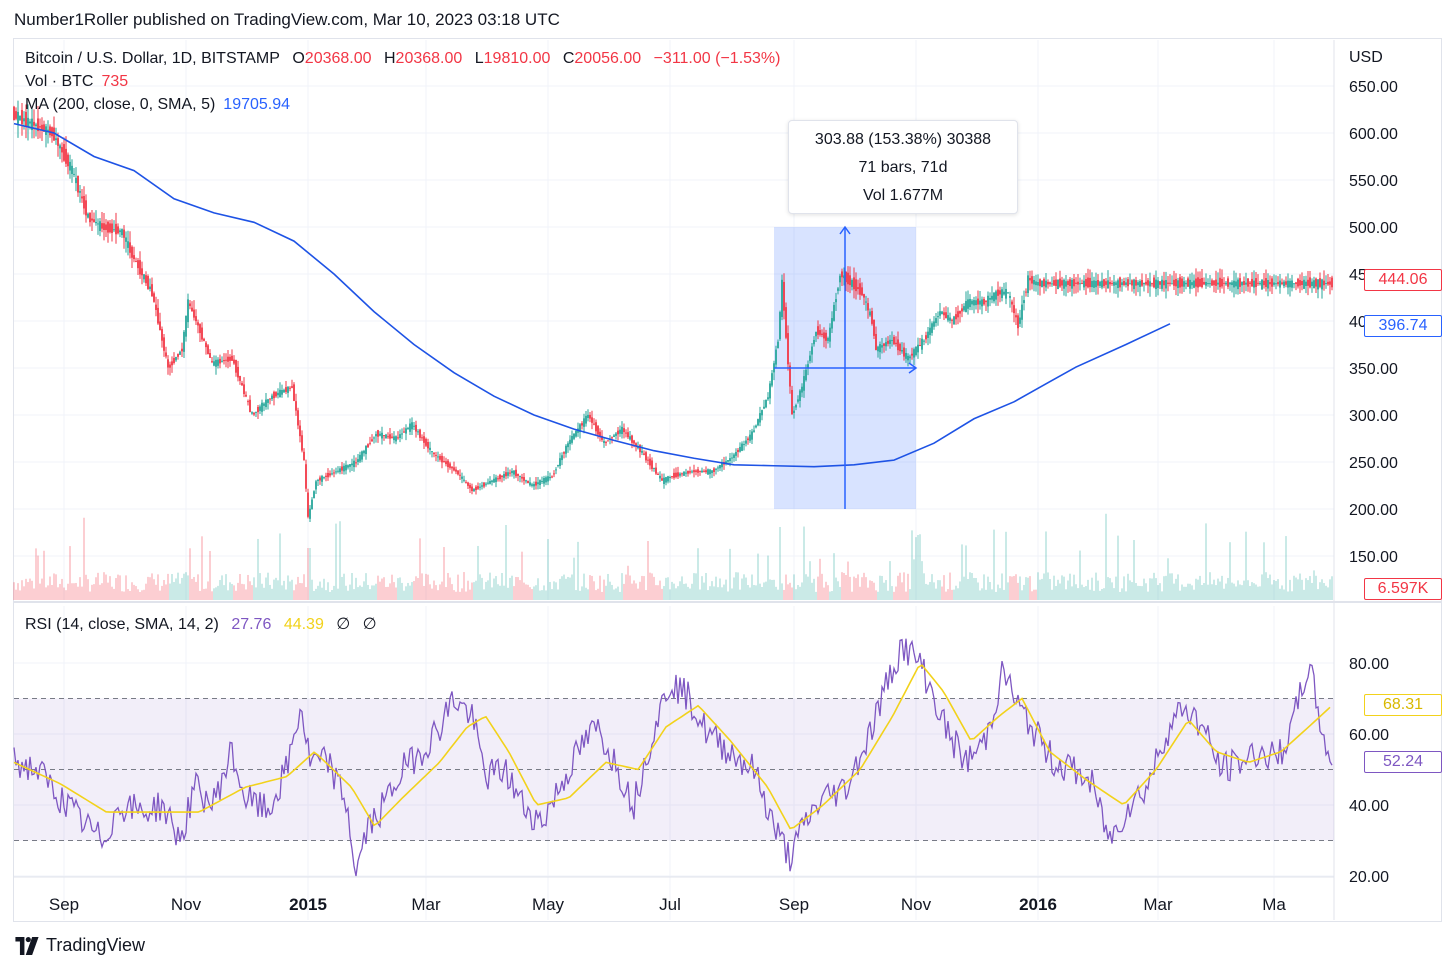  What do you see at coordinates (1369, 877) in the screenshot?
I see `rsi-tick-label: 20.00` at bounding box center [1369, 877].